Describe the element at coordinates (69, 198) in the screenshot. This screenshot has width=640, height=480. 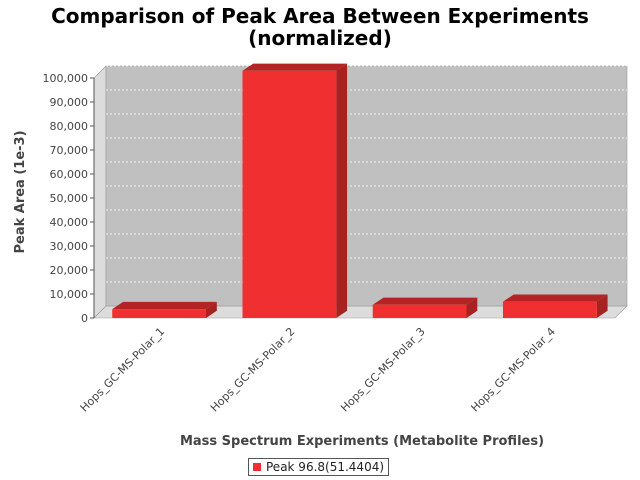
I see `y-tick-label: 50,000` at that location.